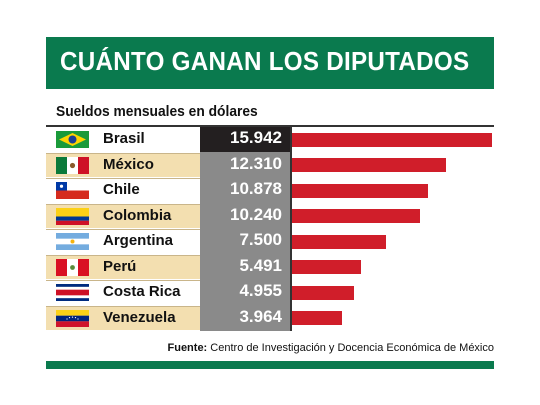 Image resolution: width=540 pixels, height=405 pixels. What do you see at coordinates (260, 239) in the screenshot?
I see `data-label: 7.500` at bounding box center [260, 239].